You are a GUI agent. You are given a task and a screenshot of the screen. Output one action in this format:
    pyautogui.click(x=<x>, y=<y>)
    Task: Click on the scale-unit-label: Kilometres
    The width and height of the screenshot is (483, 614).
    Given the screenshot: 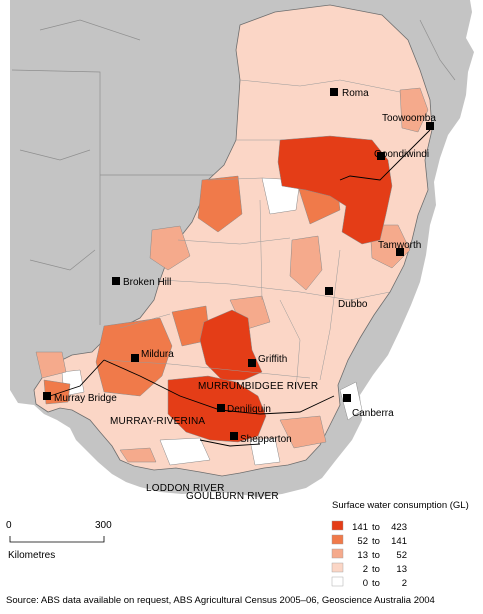 What is the action you would take?
    pyautogui.click(x=31, y=555)
    